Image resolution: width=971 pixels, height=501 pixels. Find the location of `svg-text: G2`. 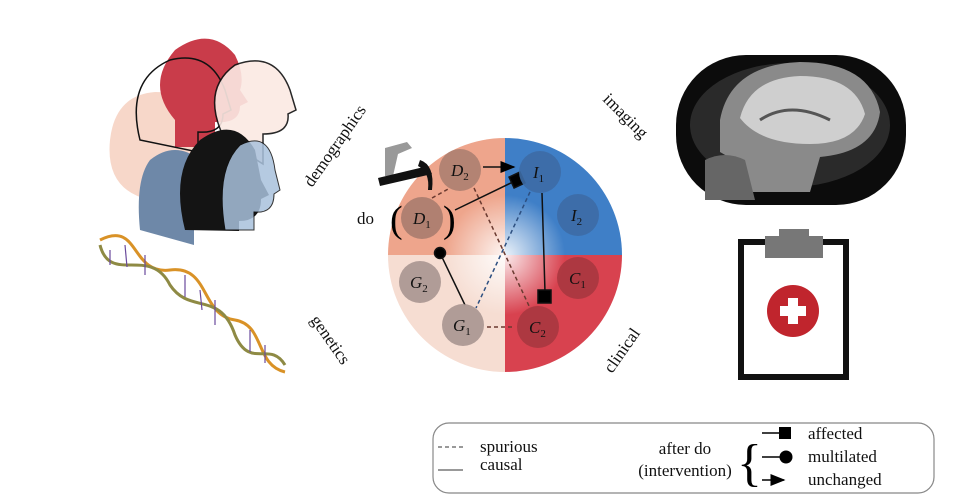

svg-text: G2 is located at coordinates (419, 284).